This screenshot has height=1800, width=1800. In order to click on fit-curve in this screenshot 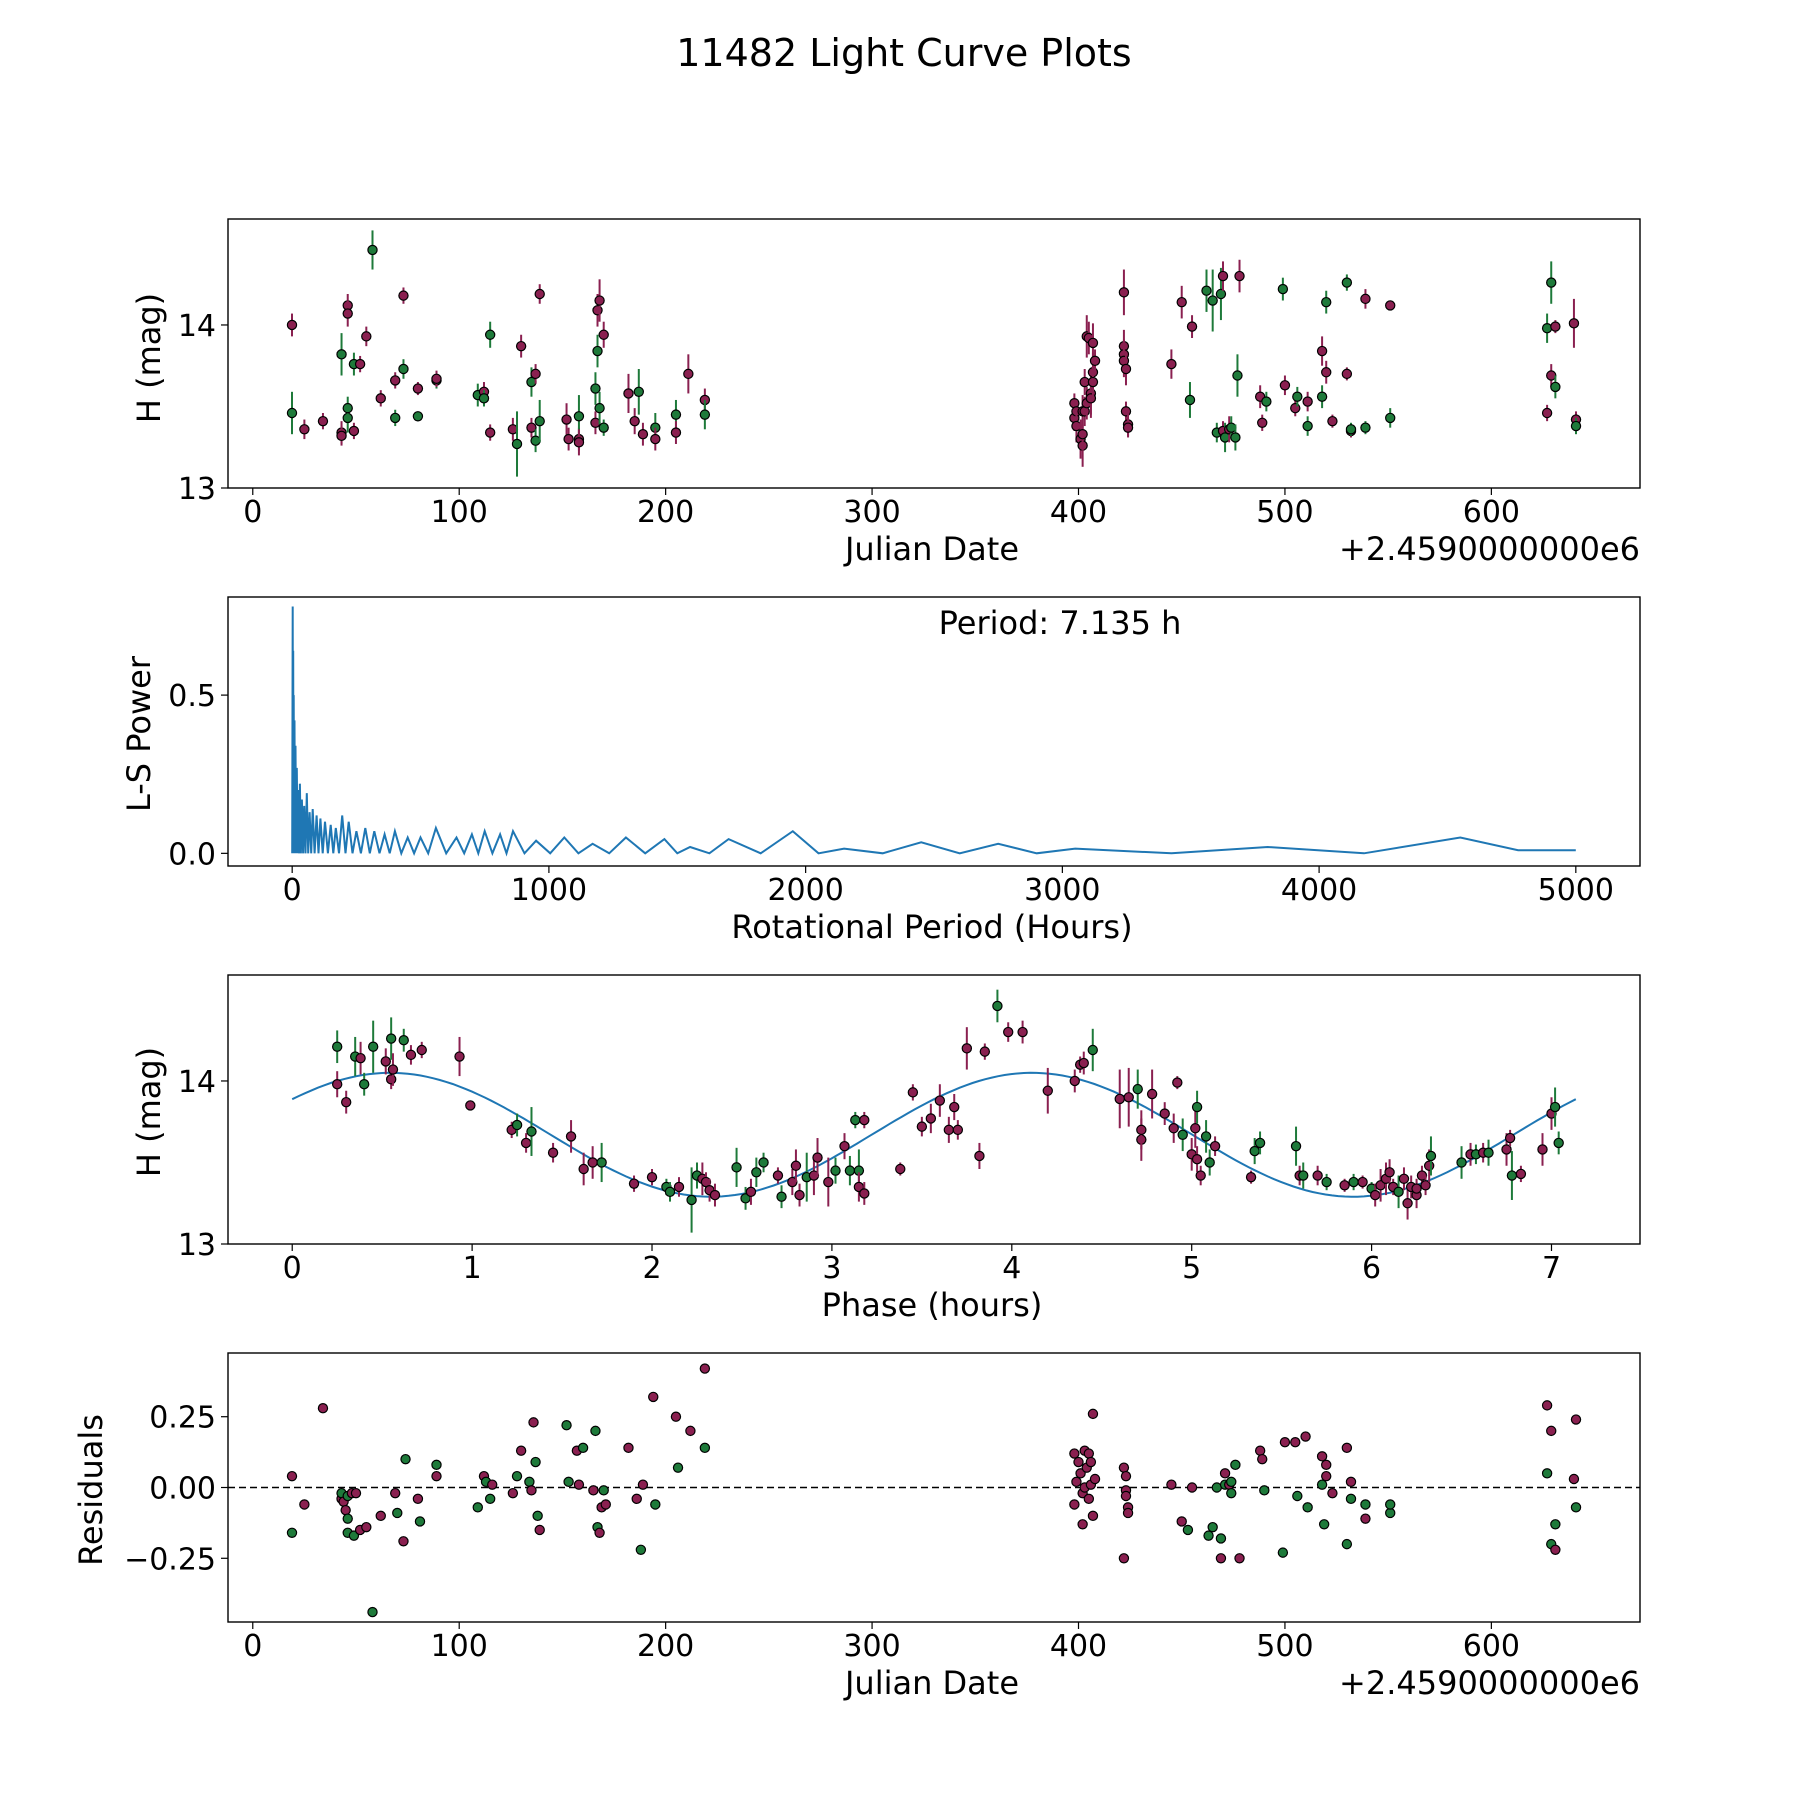, I will do `click(934, 1134)`.